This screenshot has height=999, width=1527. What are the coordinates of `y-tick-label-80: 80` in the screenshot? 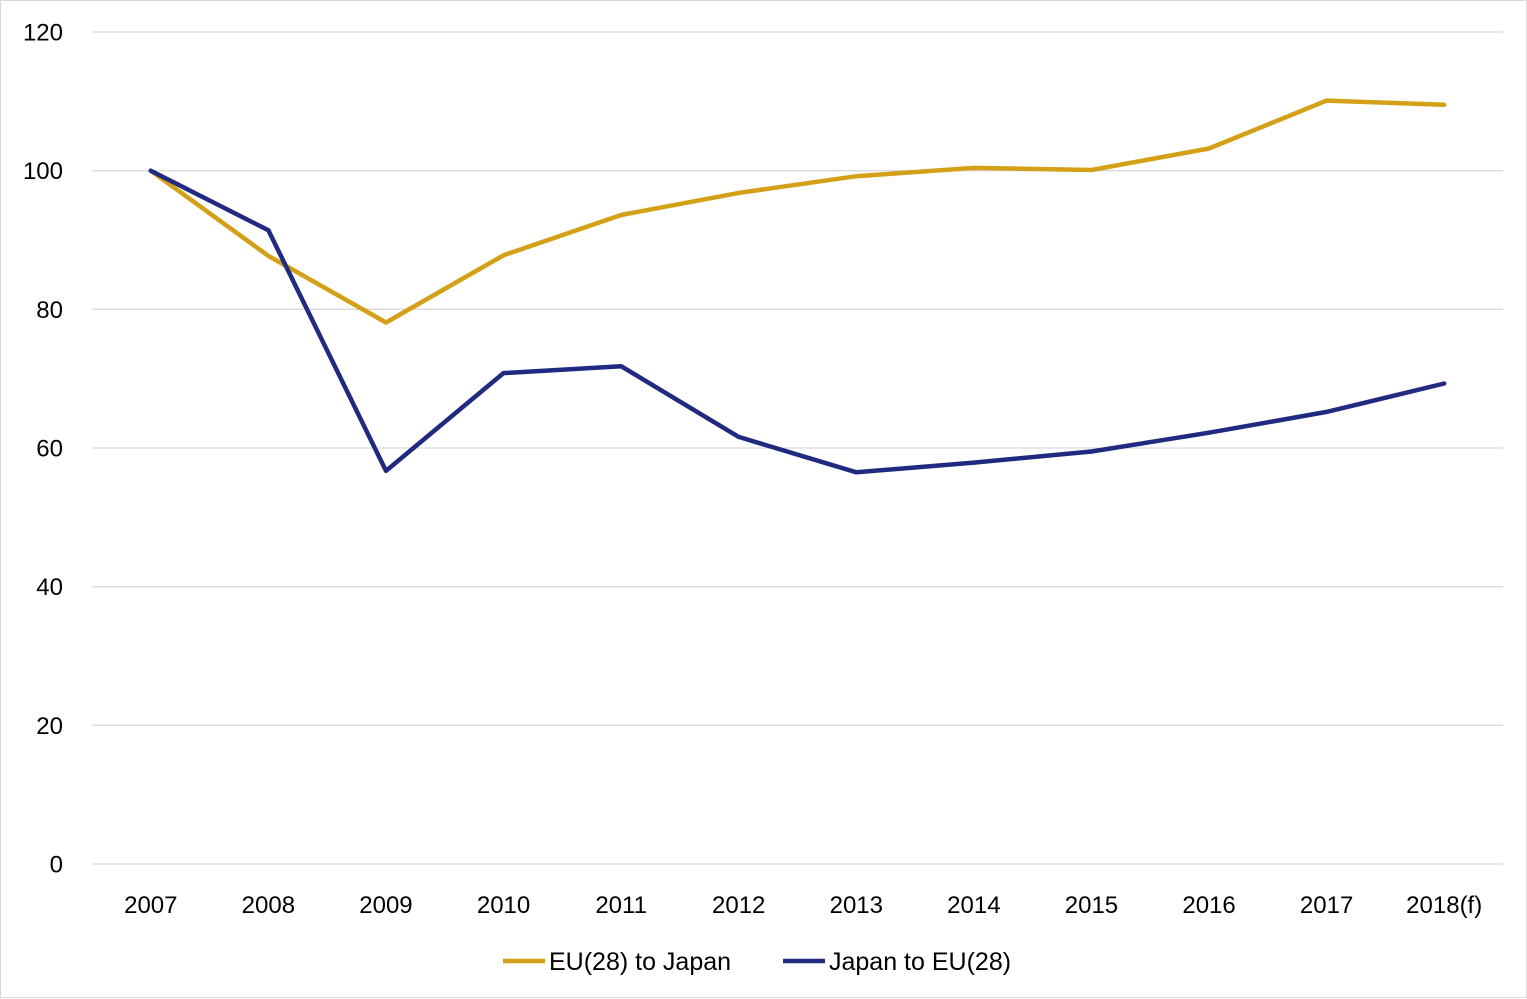 It's located at (49, 310).